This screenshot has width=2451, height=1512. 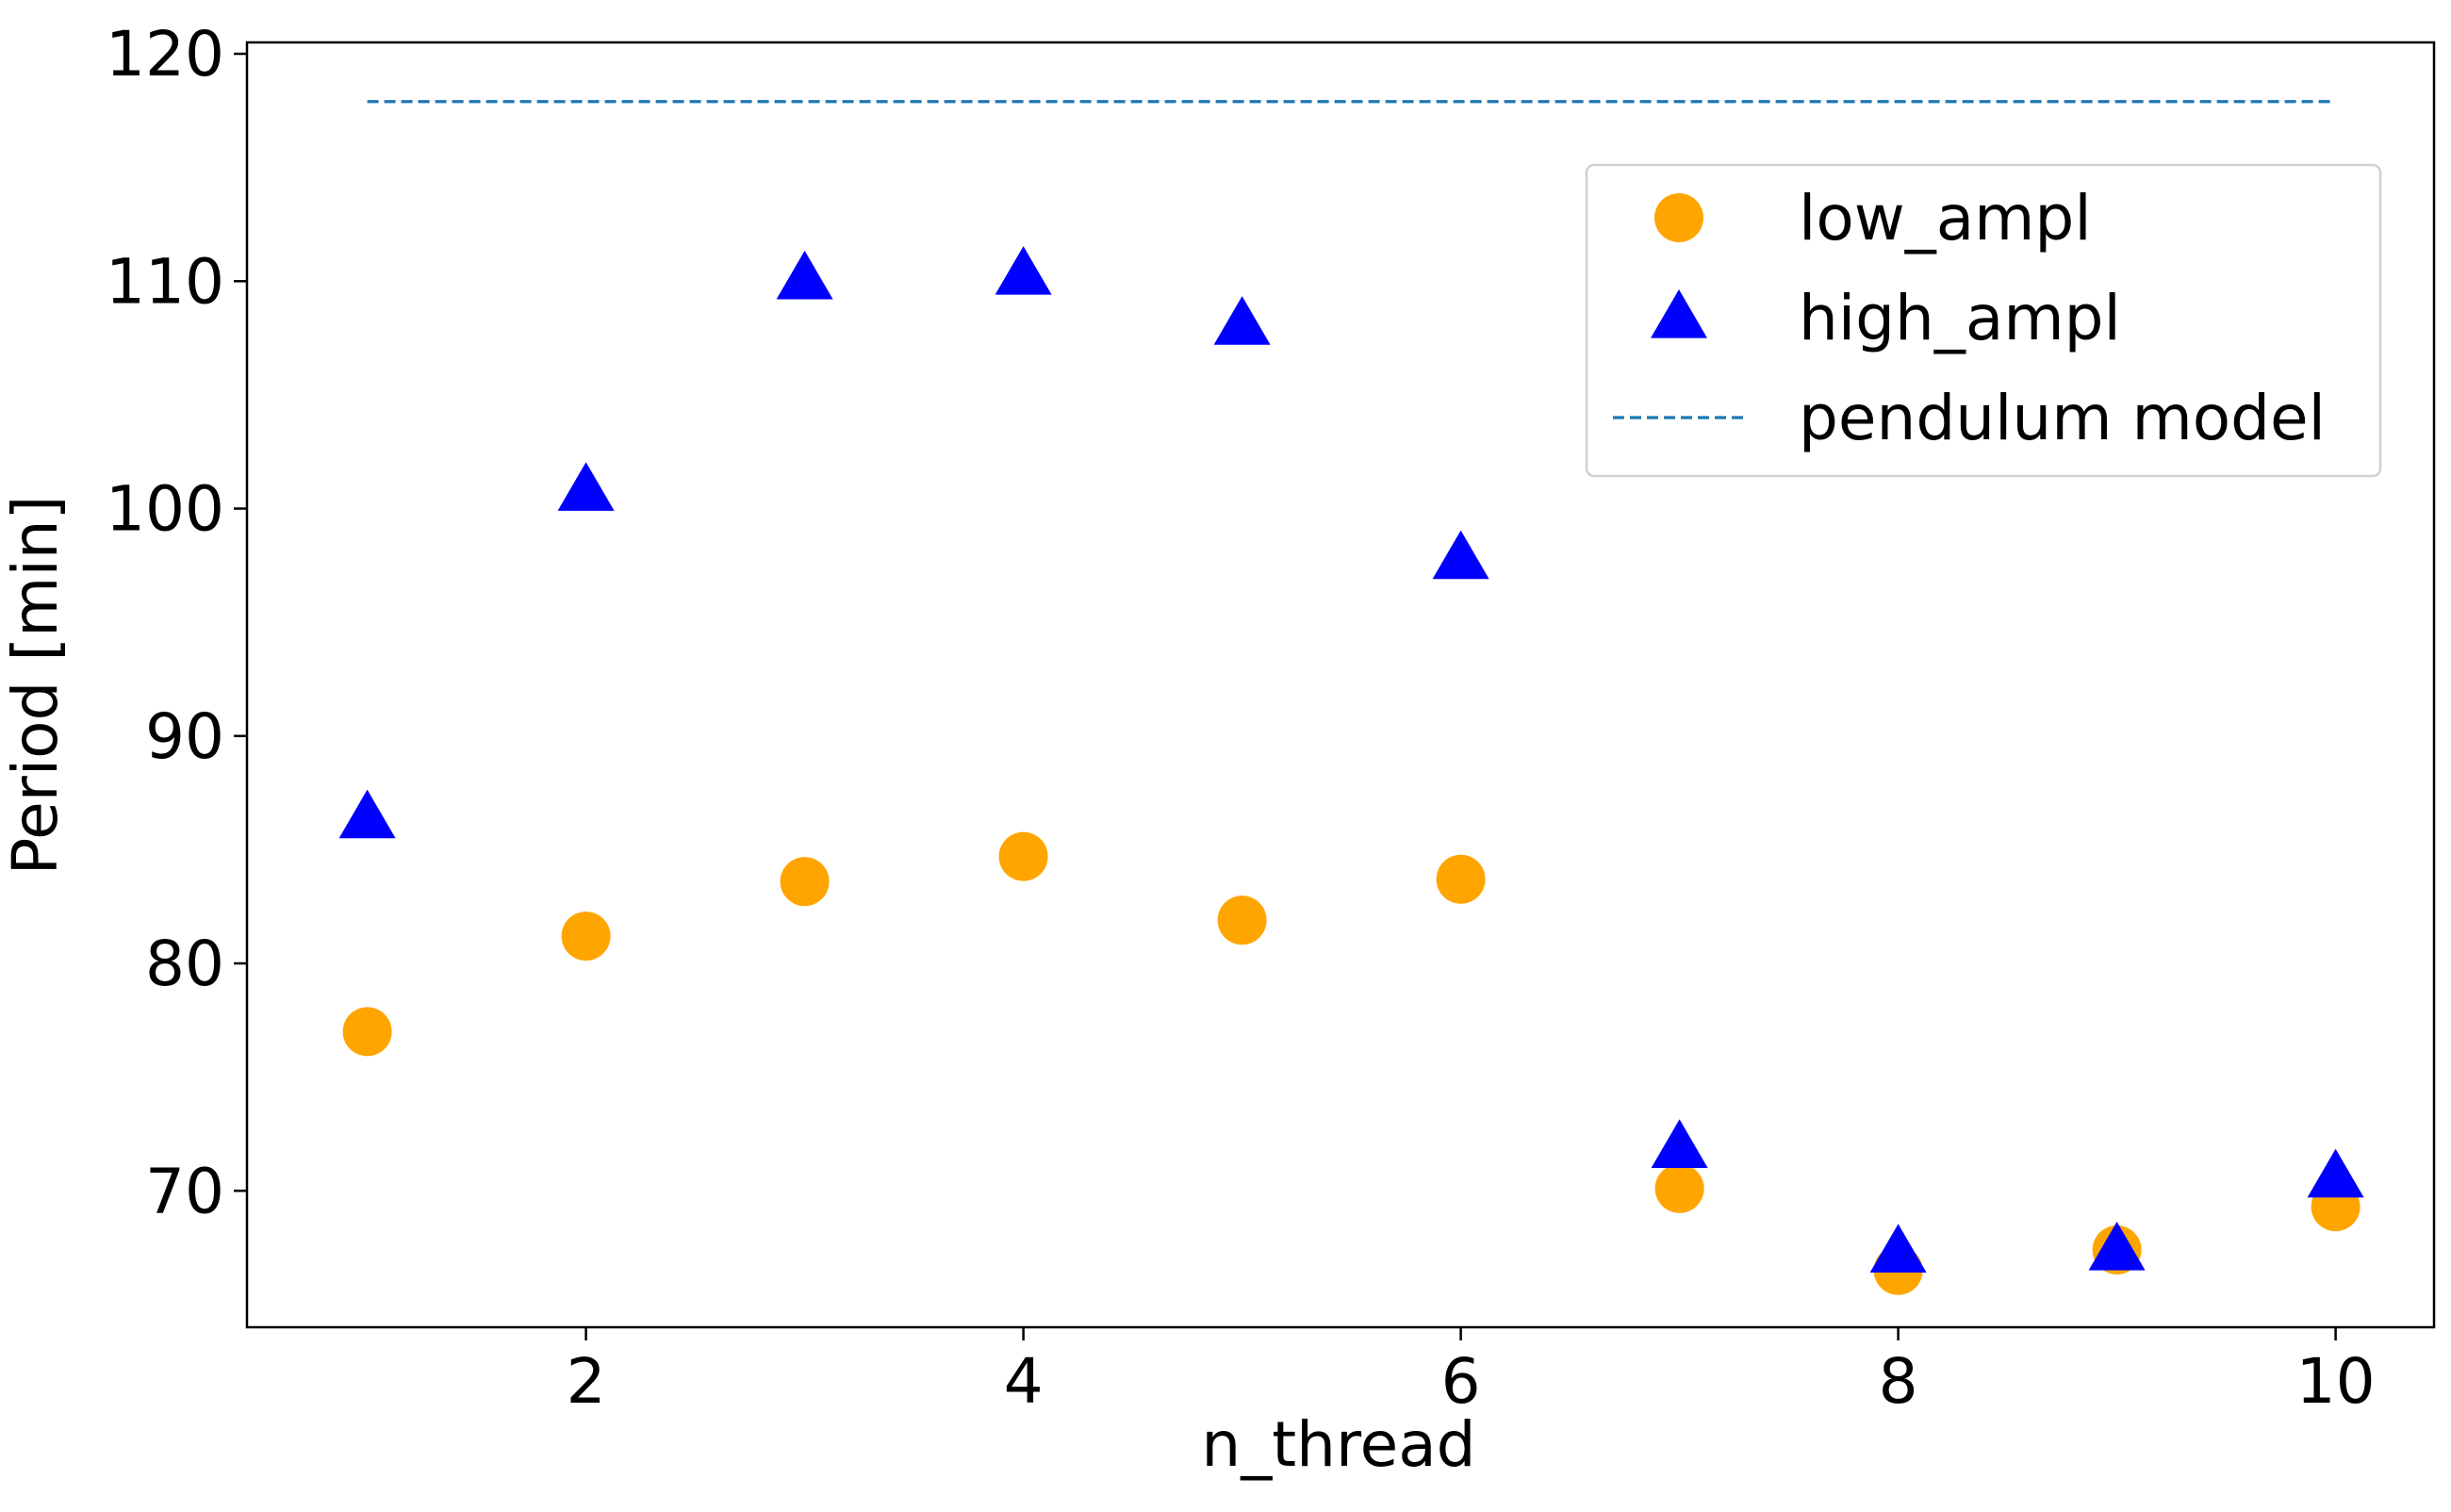 What do you see at coordinates (1898, 1381) in the screenshot?
I see `x-tick-label: 8` at bounding box center [1898, 1381].